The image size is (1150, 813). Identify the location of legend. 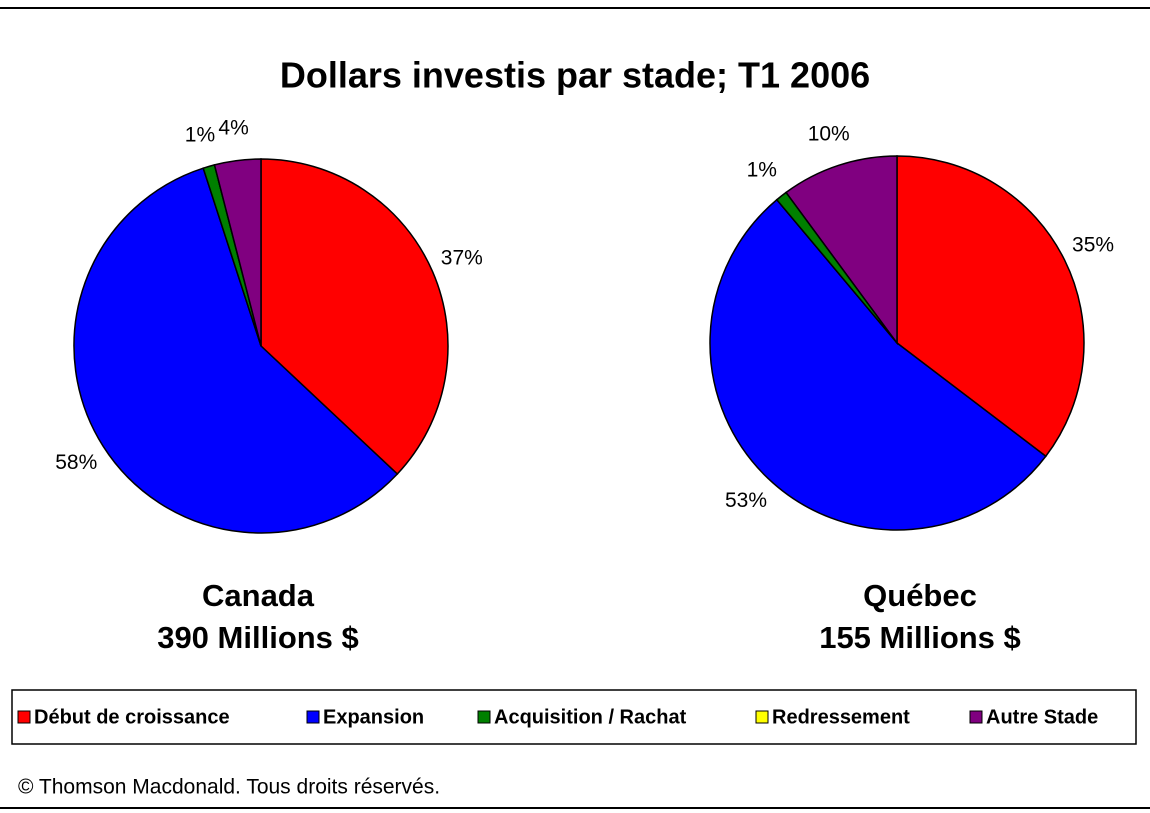
(574, 717).